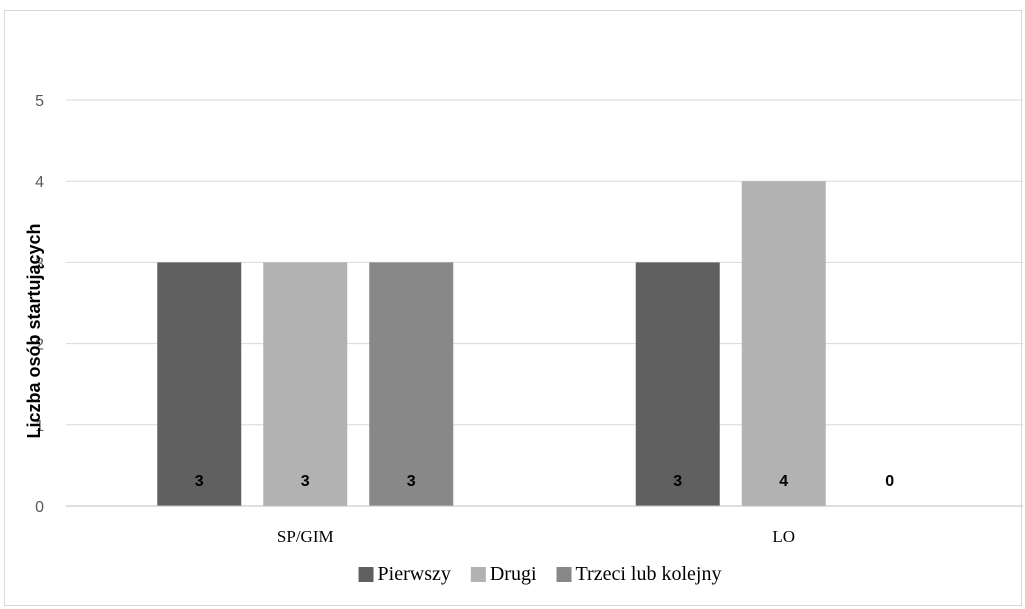 The height and width of the screenshot is (609, 1025). What do you see at coordinates (39, 101) in the screenshot?
I see `y-tick-label: 5` at bounding box center [39, 101].